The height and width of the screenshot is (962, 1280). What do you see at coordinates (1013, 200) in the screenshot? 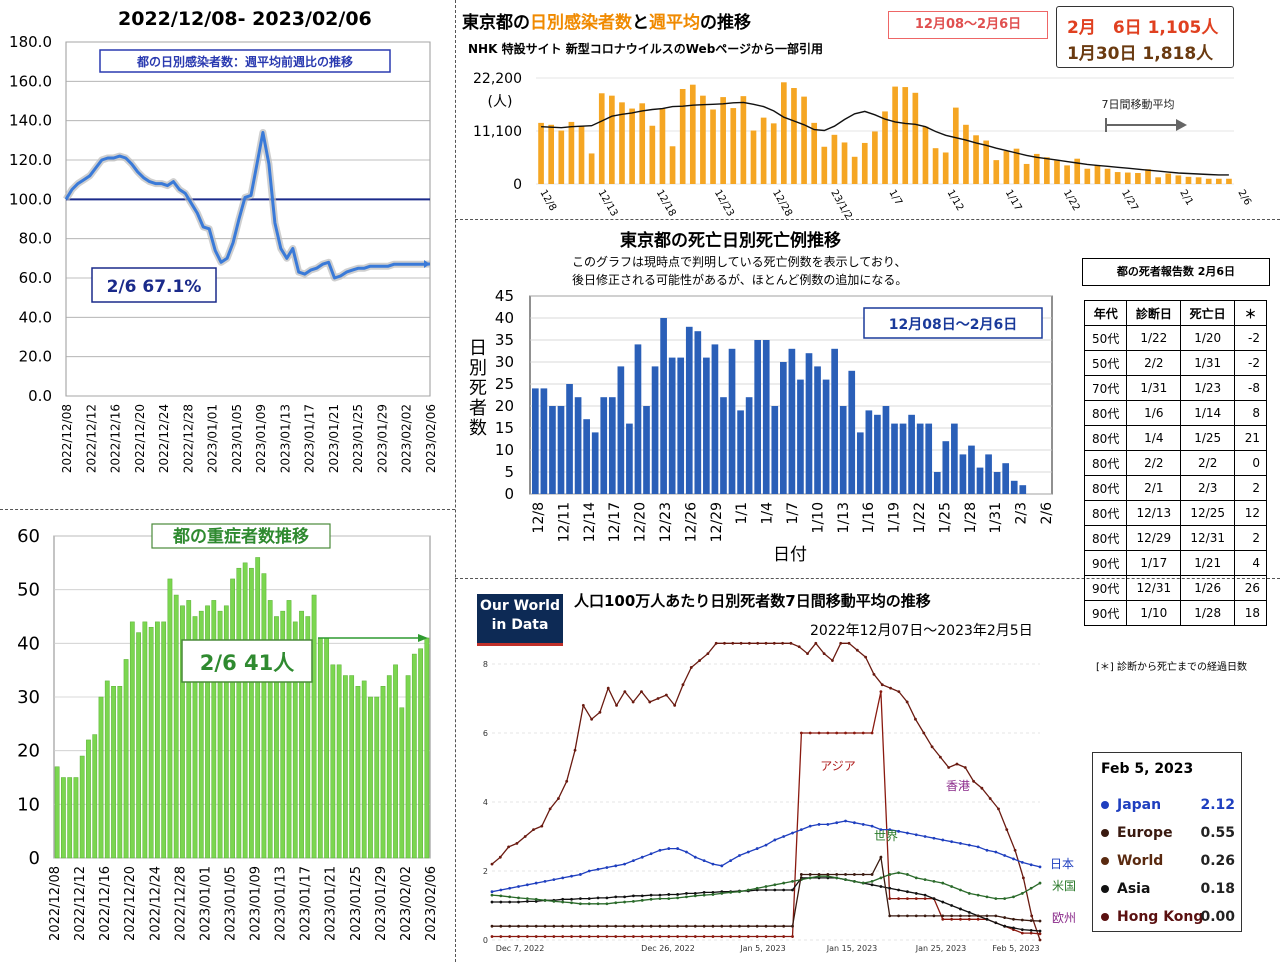
I see `x-tick-label: 1/17` at bounding box center [1013, 200].